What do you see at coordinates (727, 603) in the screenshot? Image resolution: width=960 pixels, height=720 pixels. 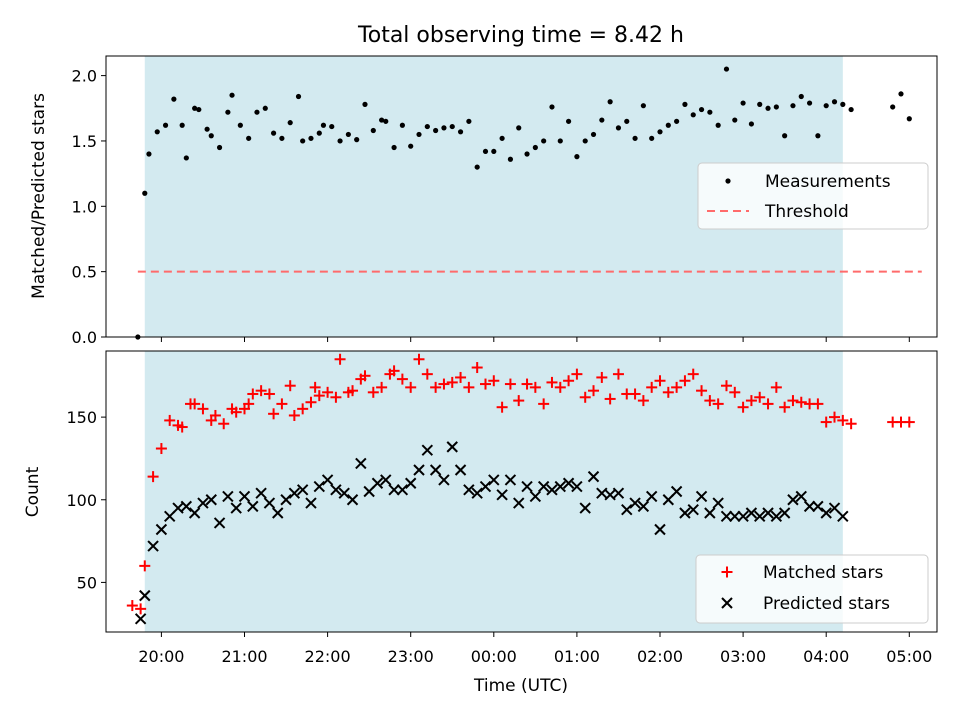 I see `legend-predicted-marker` at bounding box center [727, 603].